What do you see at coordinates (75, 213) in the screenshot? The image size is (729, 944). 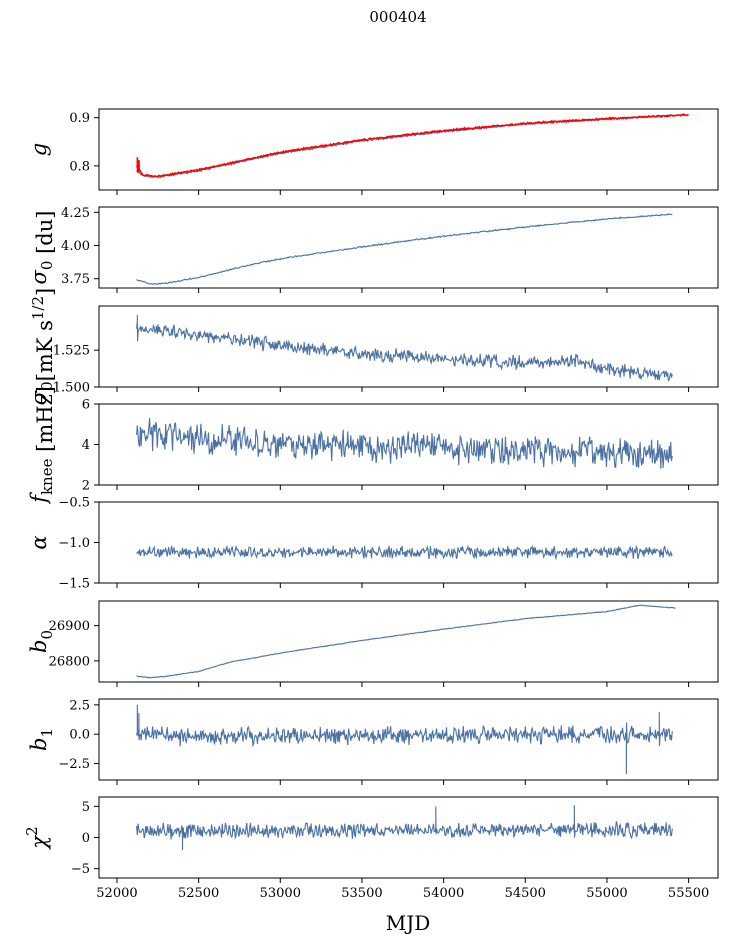 I see `y-tick-label: 4.25` at bounding box center [75, 213].